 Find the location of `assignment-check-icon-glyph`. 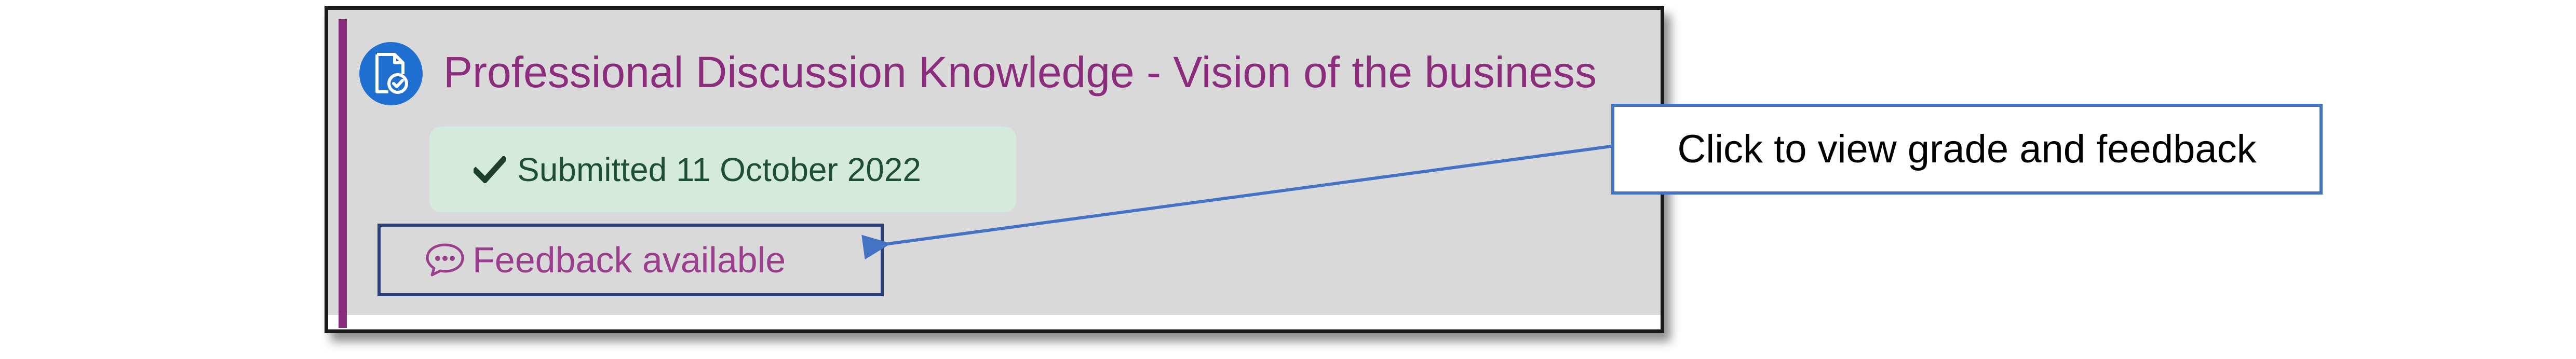

assignment-check-icon-glyph is located at coordinates (391, 73).